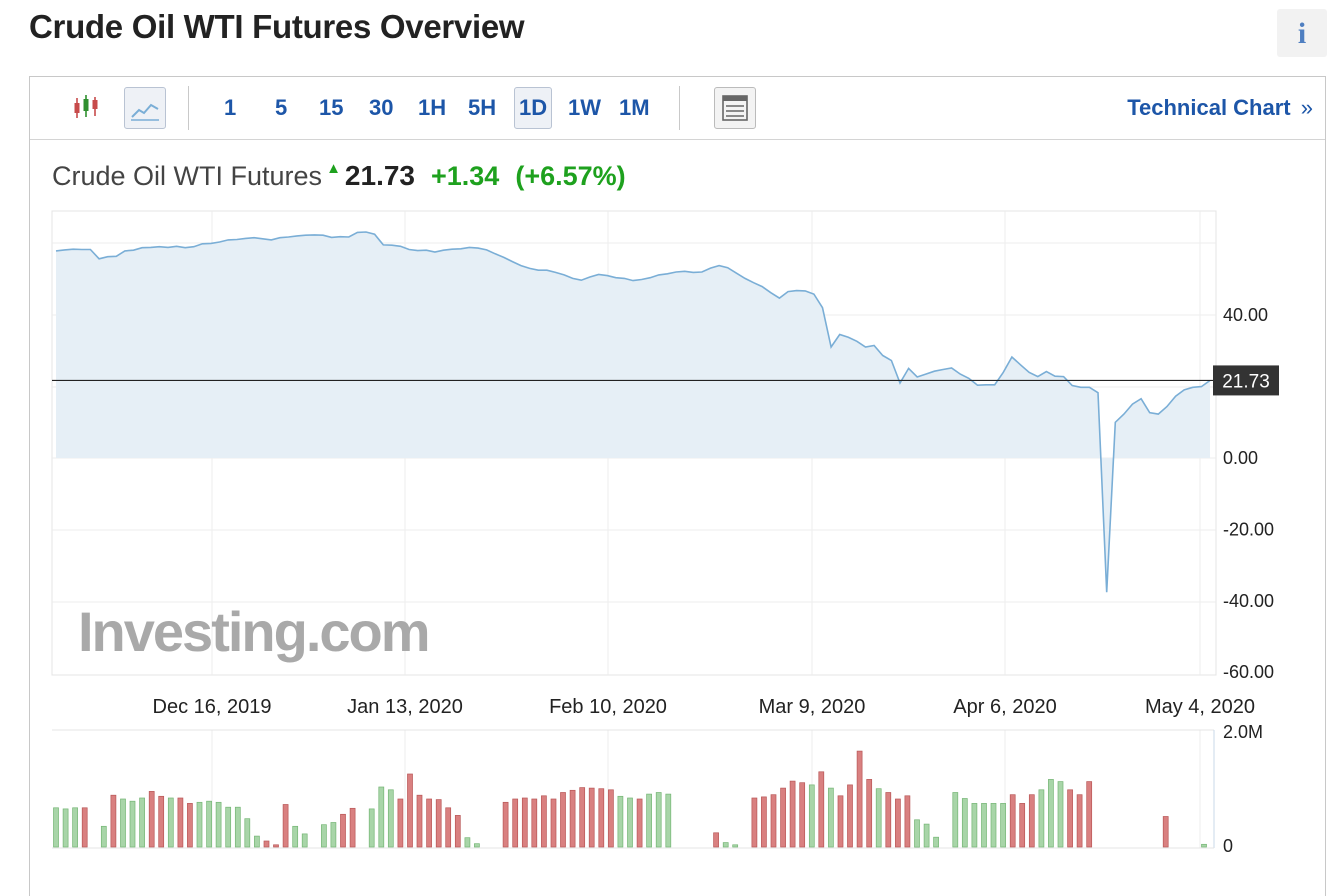 The height and width of the screenshot is (896, 1344). I want to click on y-tick-label: -60.00, so click(1248, 672).